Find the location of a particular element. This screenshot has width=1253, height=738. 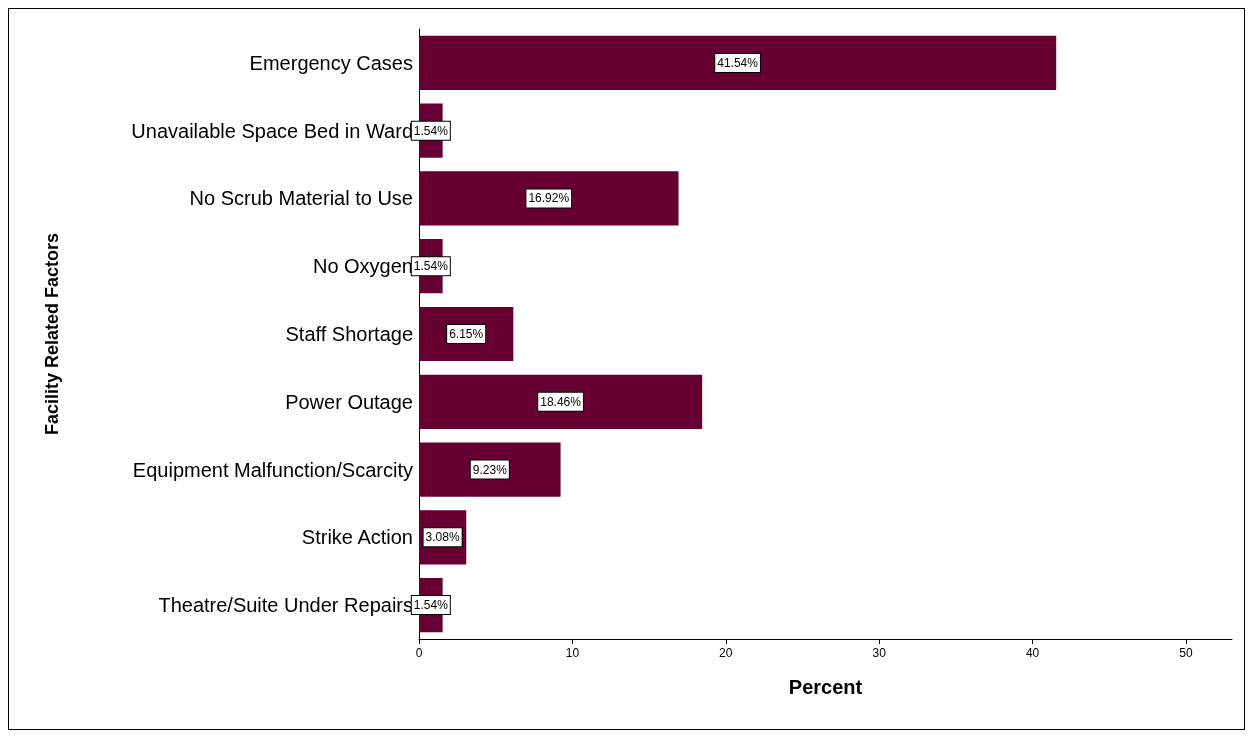

data-label: 9.23% is located at coordinates (490, 469).